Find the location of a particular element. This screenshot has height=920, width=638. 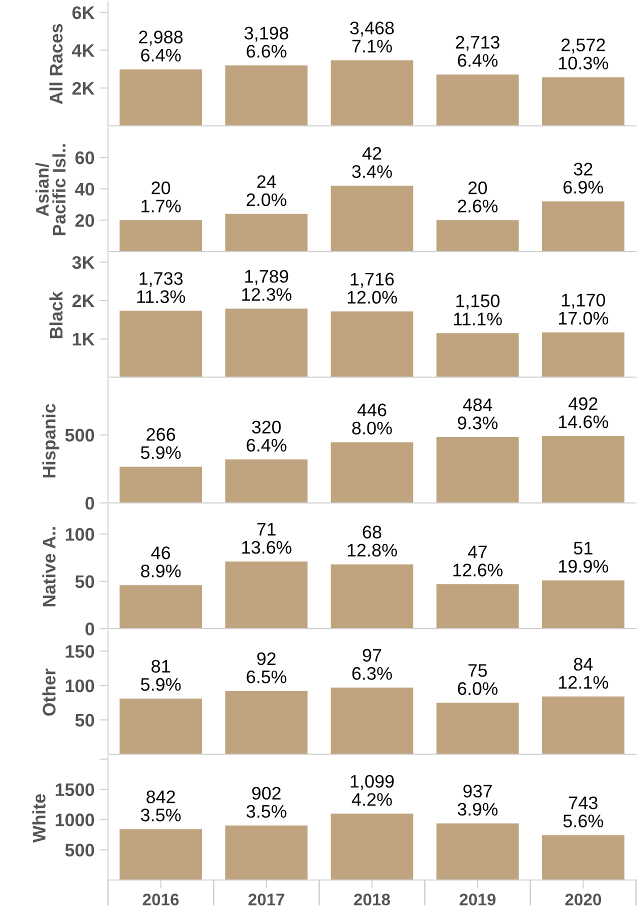

data-label: 97 6.3% is located at coordinates (372, 664).